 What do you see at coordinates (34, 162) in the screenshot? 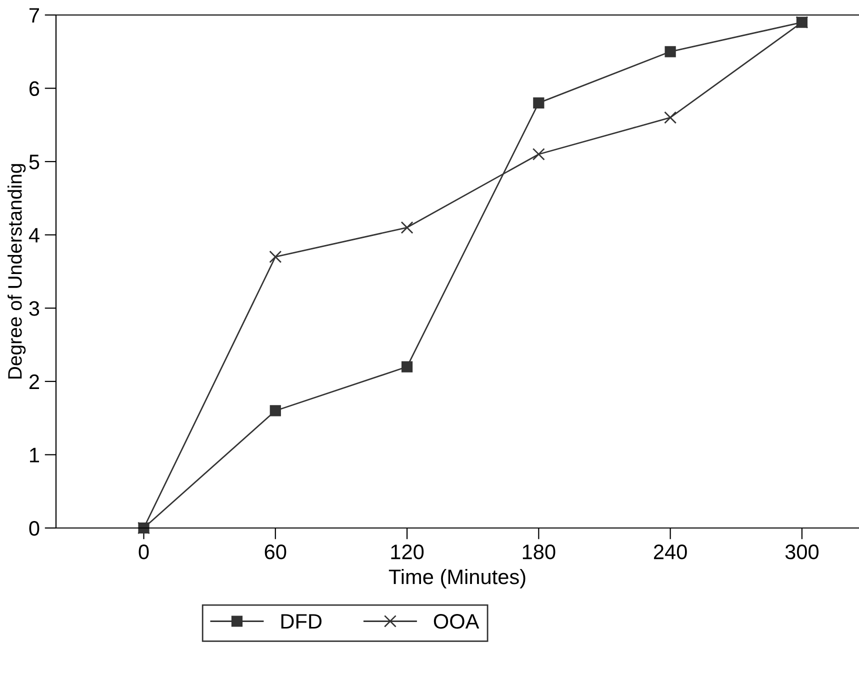
I see `y-tick-label: 5` at bounding box center [34, 162].